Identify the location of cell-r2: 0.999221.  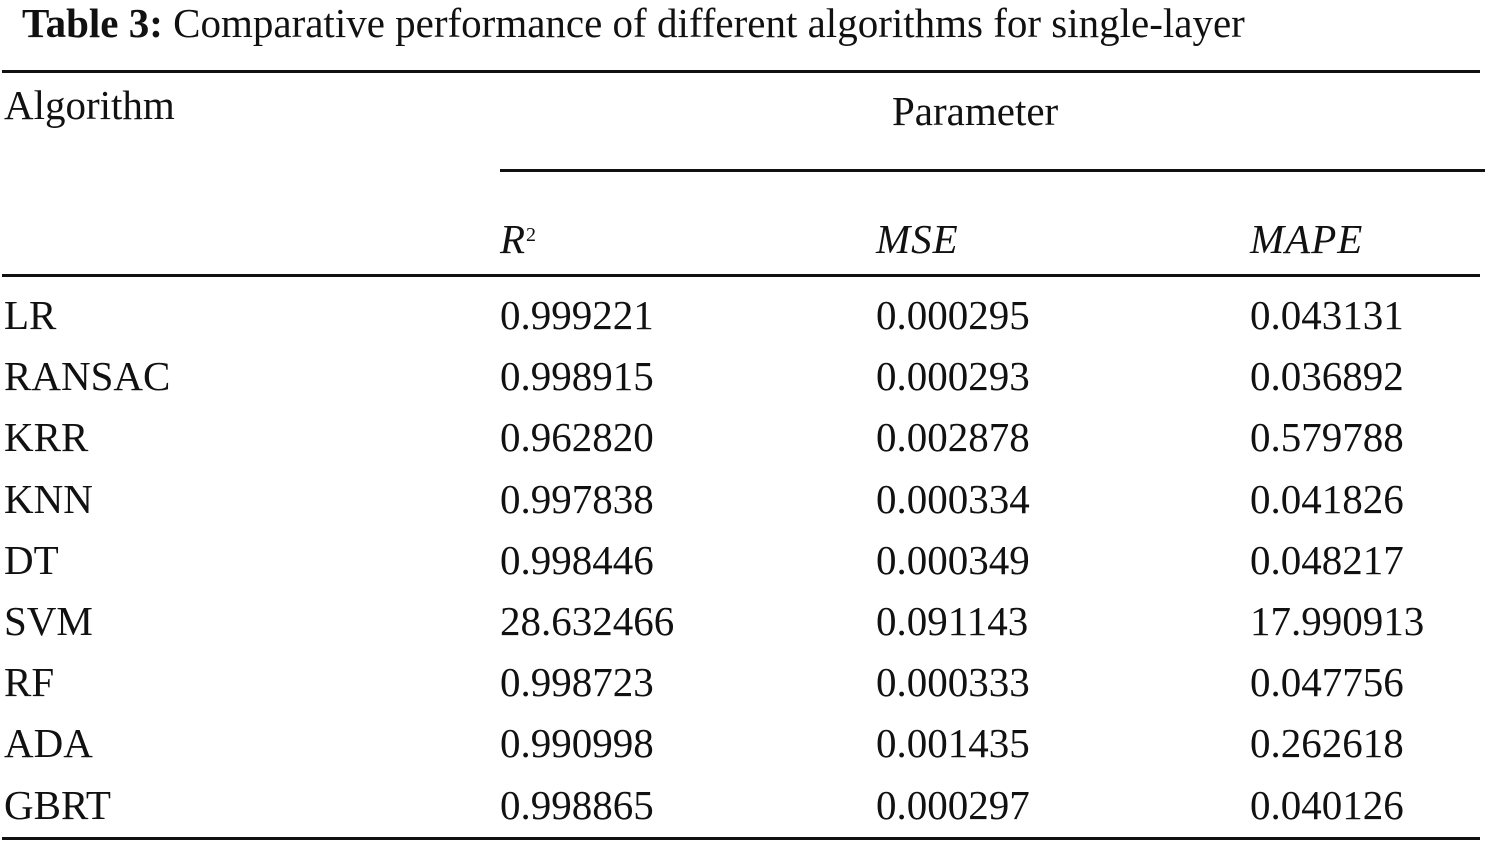
(577, 315).